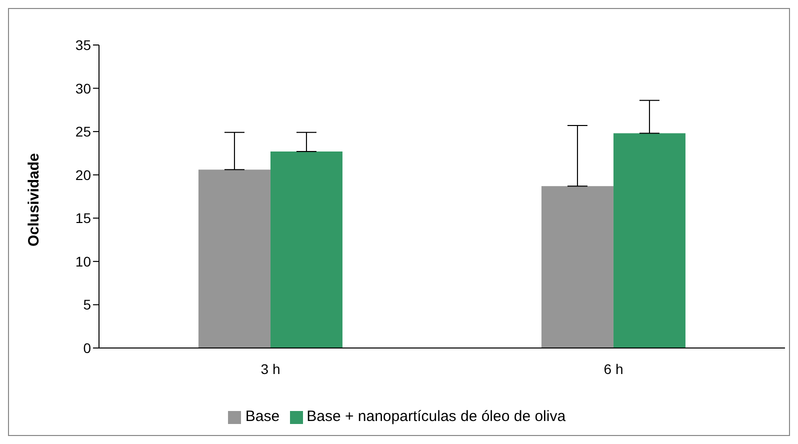  What do you see at coordinates (83, 132) in the screenshot?
I see `y-tick-label: 25` at bounding box center [83, 132].